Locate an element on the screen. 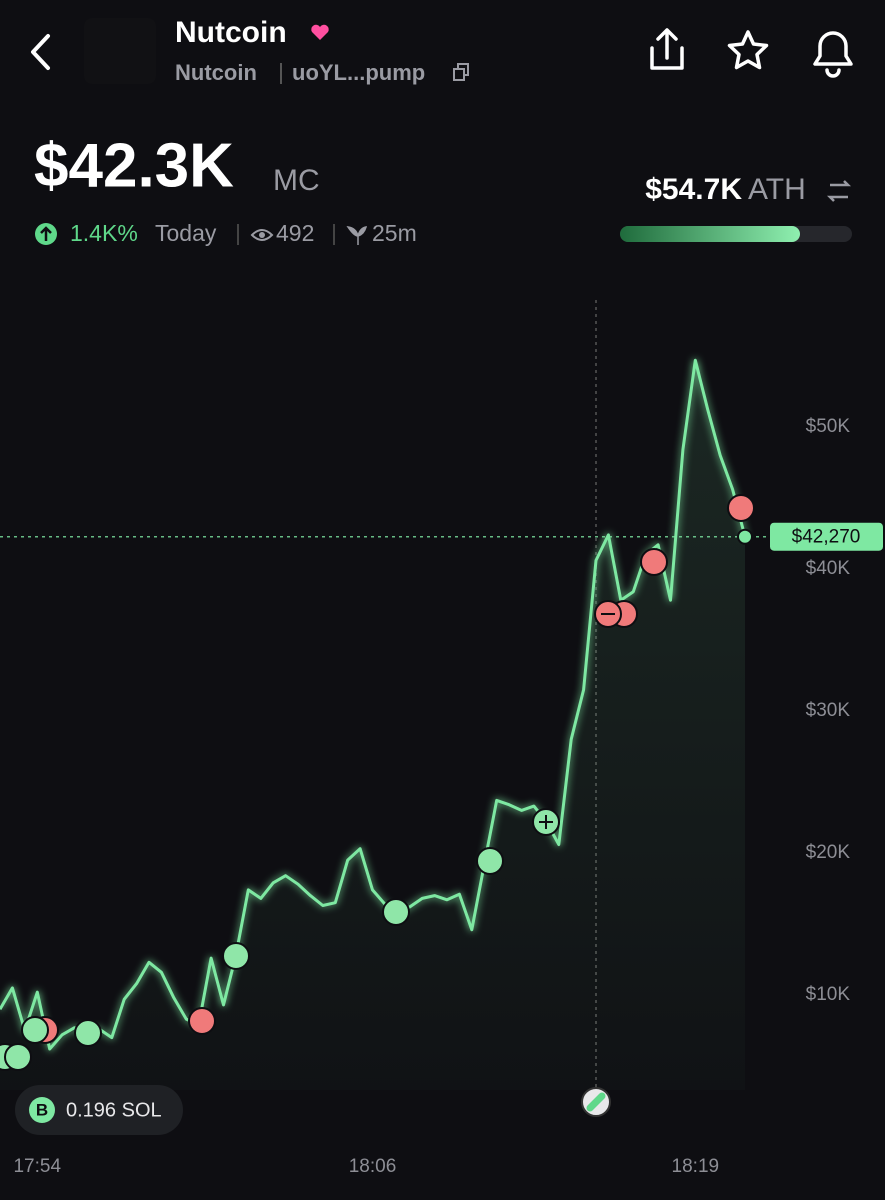 The width and height of the screenshot is (885, 1200). current-price-label: $42,270 is located at coordinates (826, 537).